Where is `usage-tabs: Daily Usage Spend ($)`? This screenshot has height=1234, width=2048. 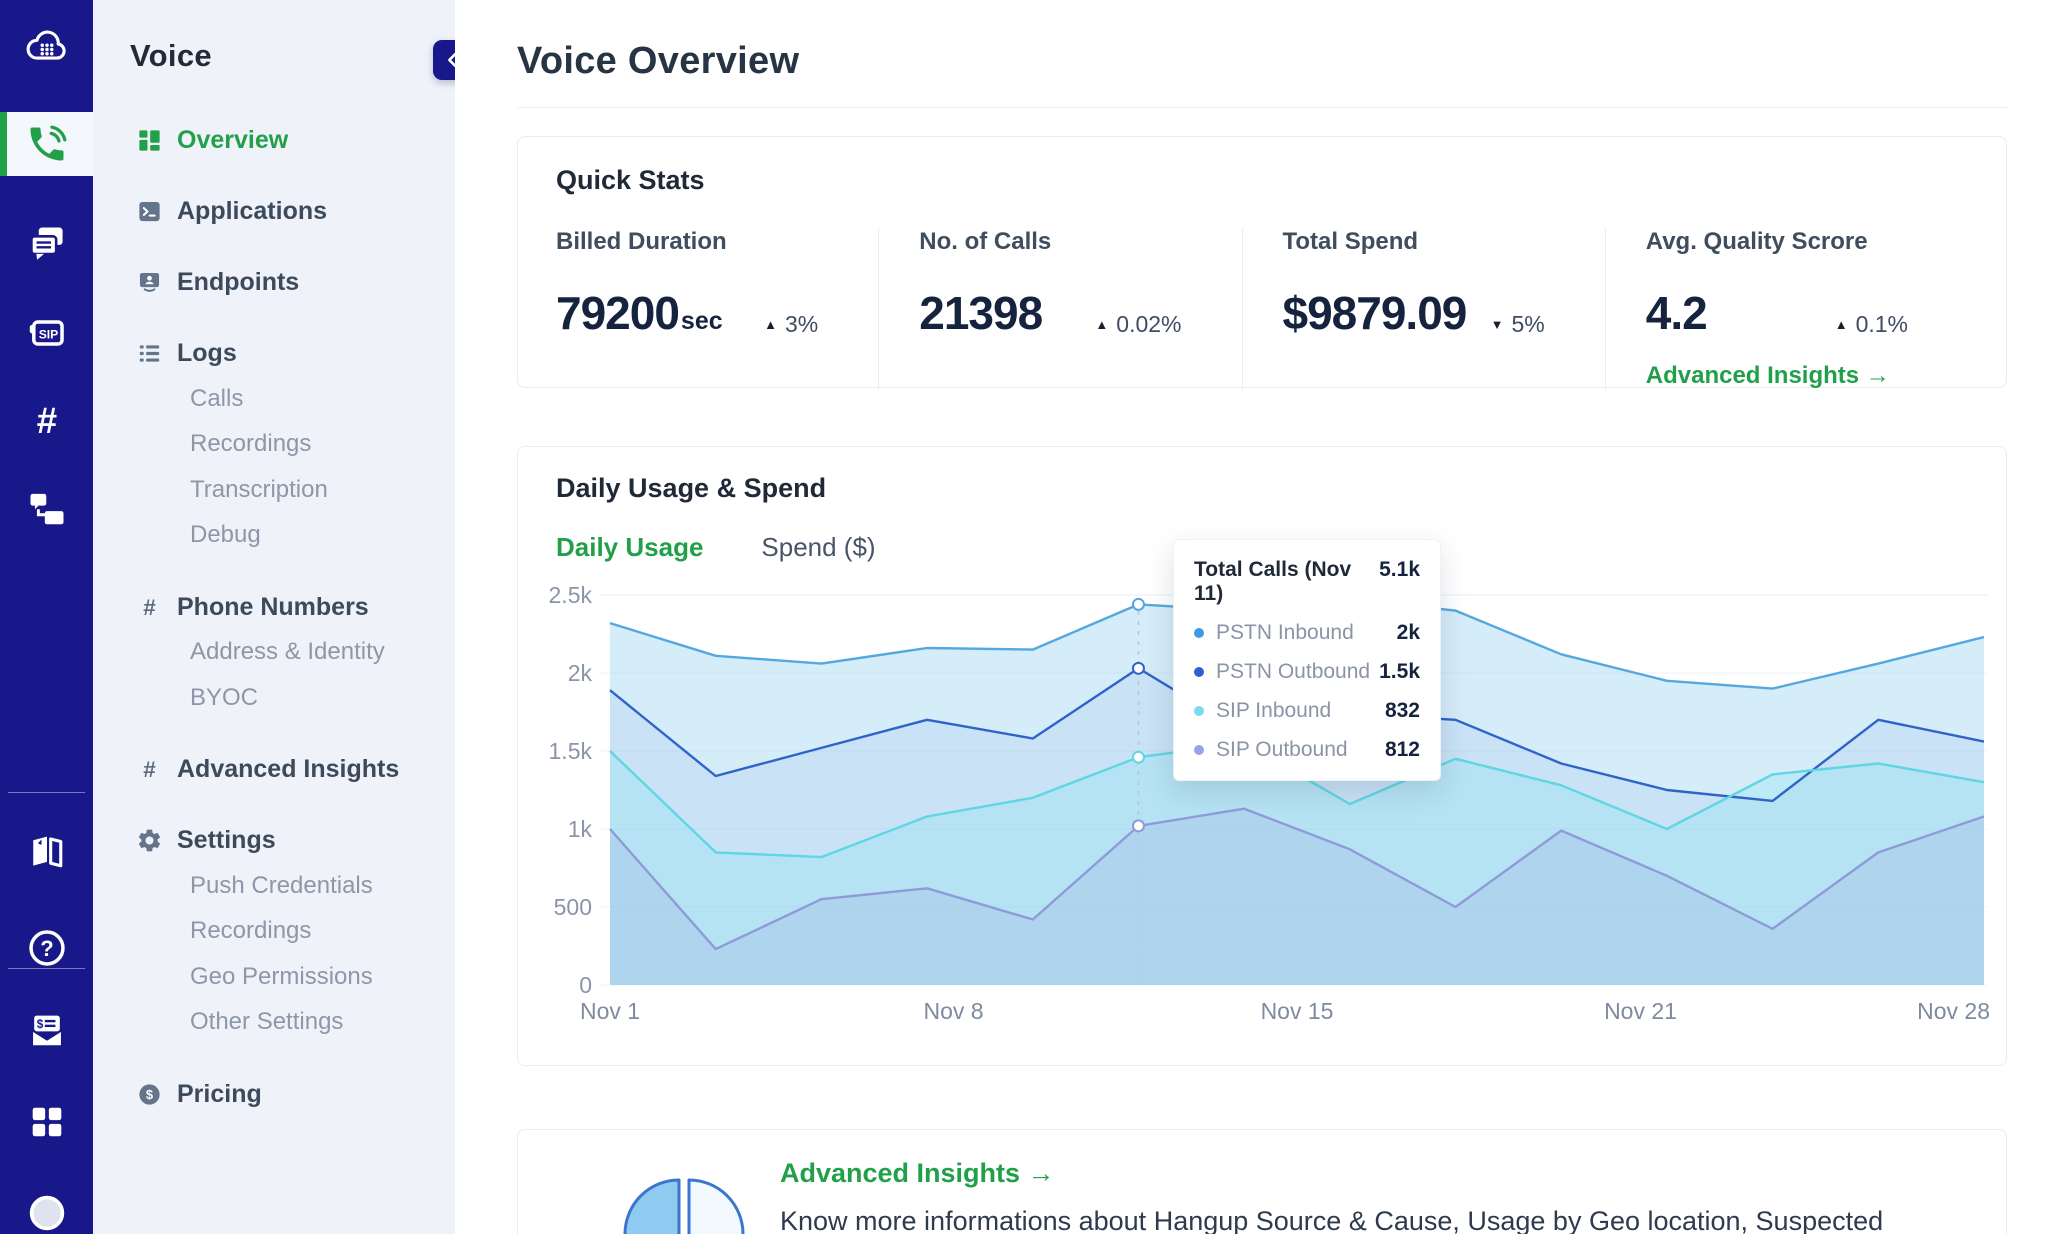 usage-tabs: Daily Usage Spend ($) is located at coordinates (1262, 547).